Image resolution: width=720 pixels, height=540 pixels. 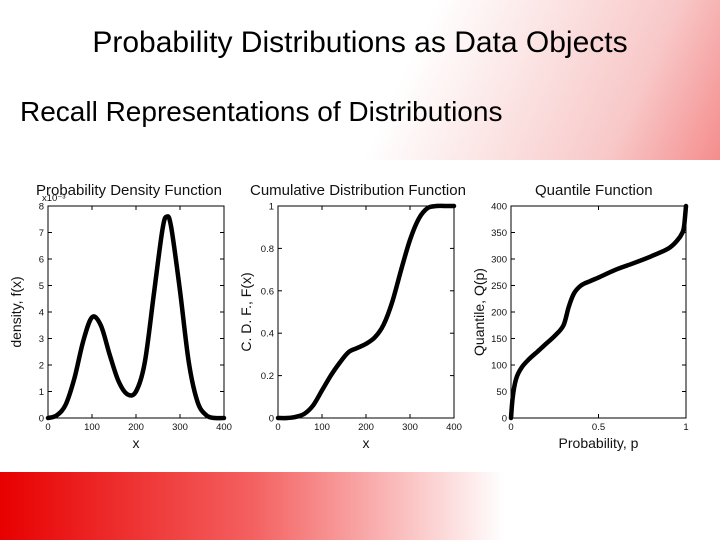 What do you see at coordinates (16, 311) in the screenshot?
I see `chart-1-ylabel: density, f(x)` at bounding box center [16, 311].